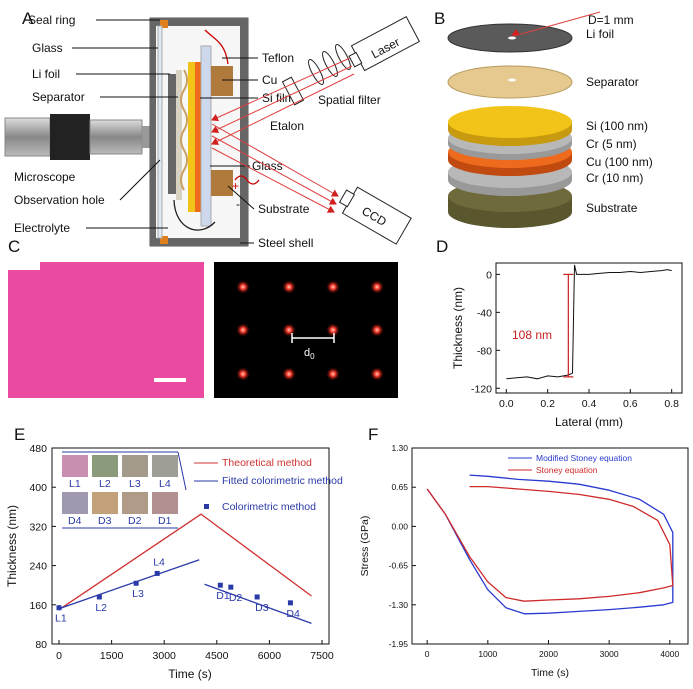 The height and width of the screenshot is (689, 693). I want to click on f-xtick-label-0: 0, so click(427, 654).